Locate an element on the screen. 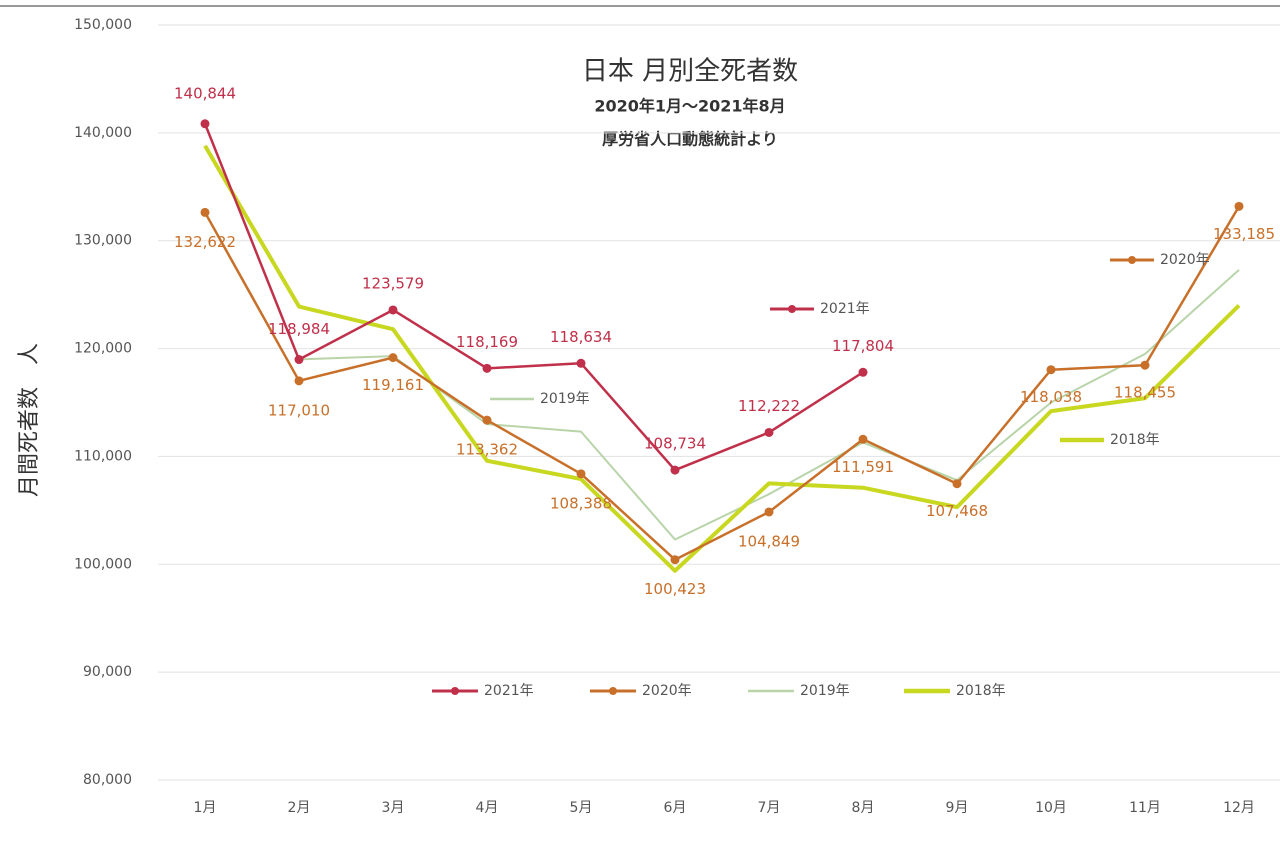 Image resolution: width=1280 pixels, height=841 pixels. inline-legend-label: 2021年 is located at coordinates (845, 309).